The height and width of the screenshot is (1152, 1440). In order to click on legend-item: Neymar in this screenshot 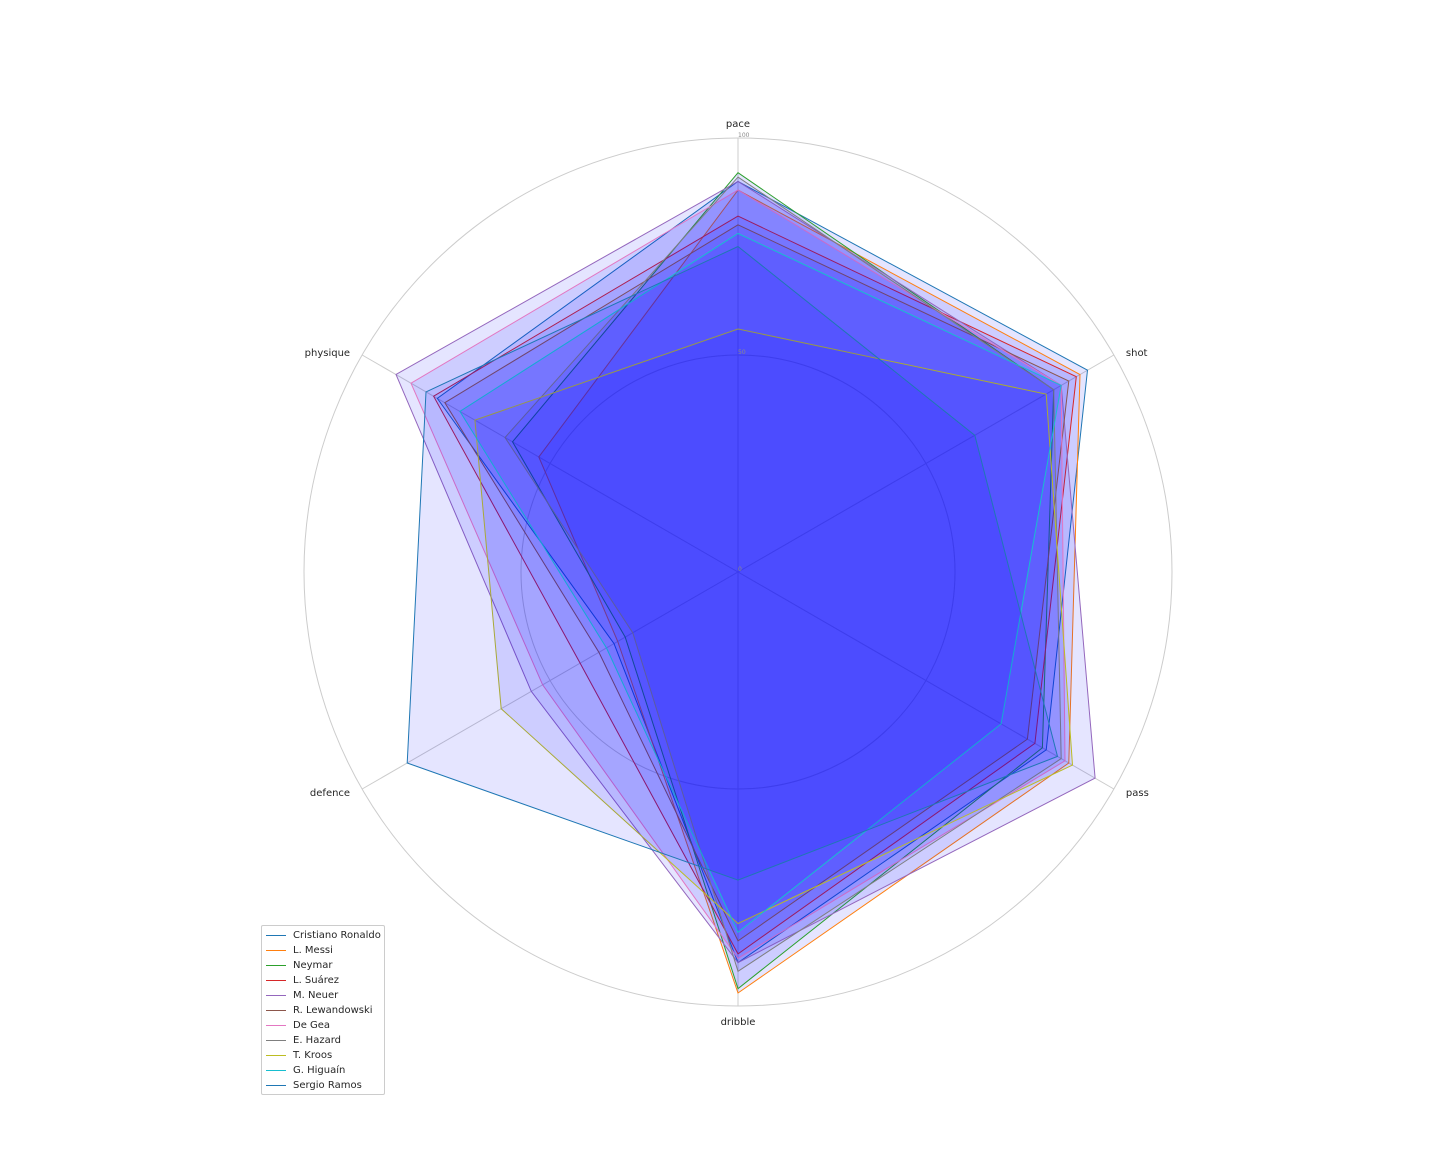, I will do `click(323, 965)`.